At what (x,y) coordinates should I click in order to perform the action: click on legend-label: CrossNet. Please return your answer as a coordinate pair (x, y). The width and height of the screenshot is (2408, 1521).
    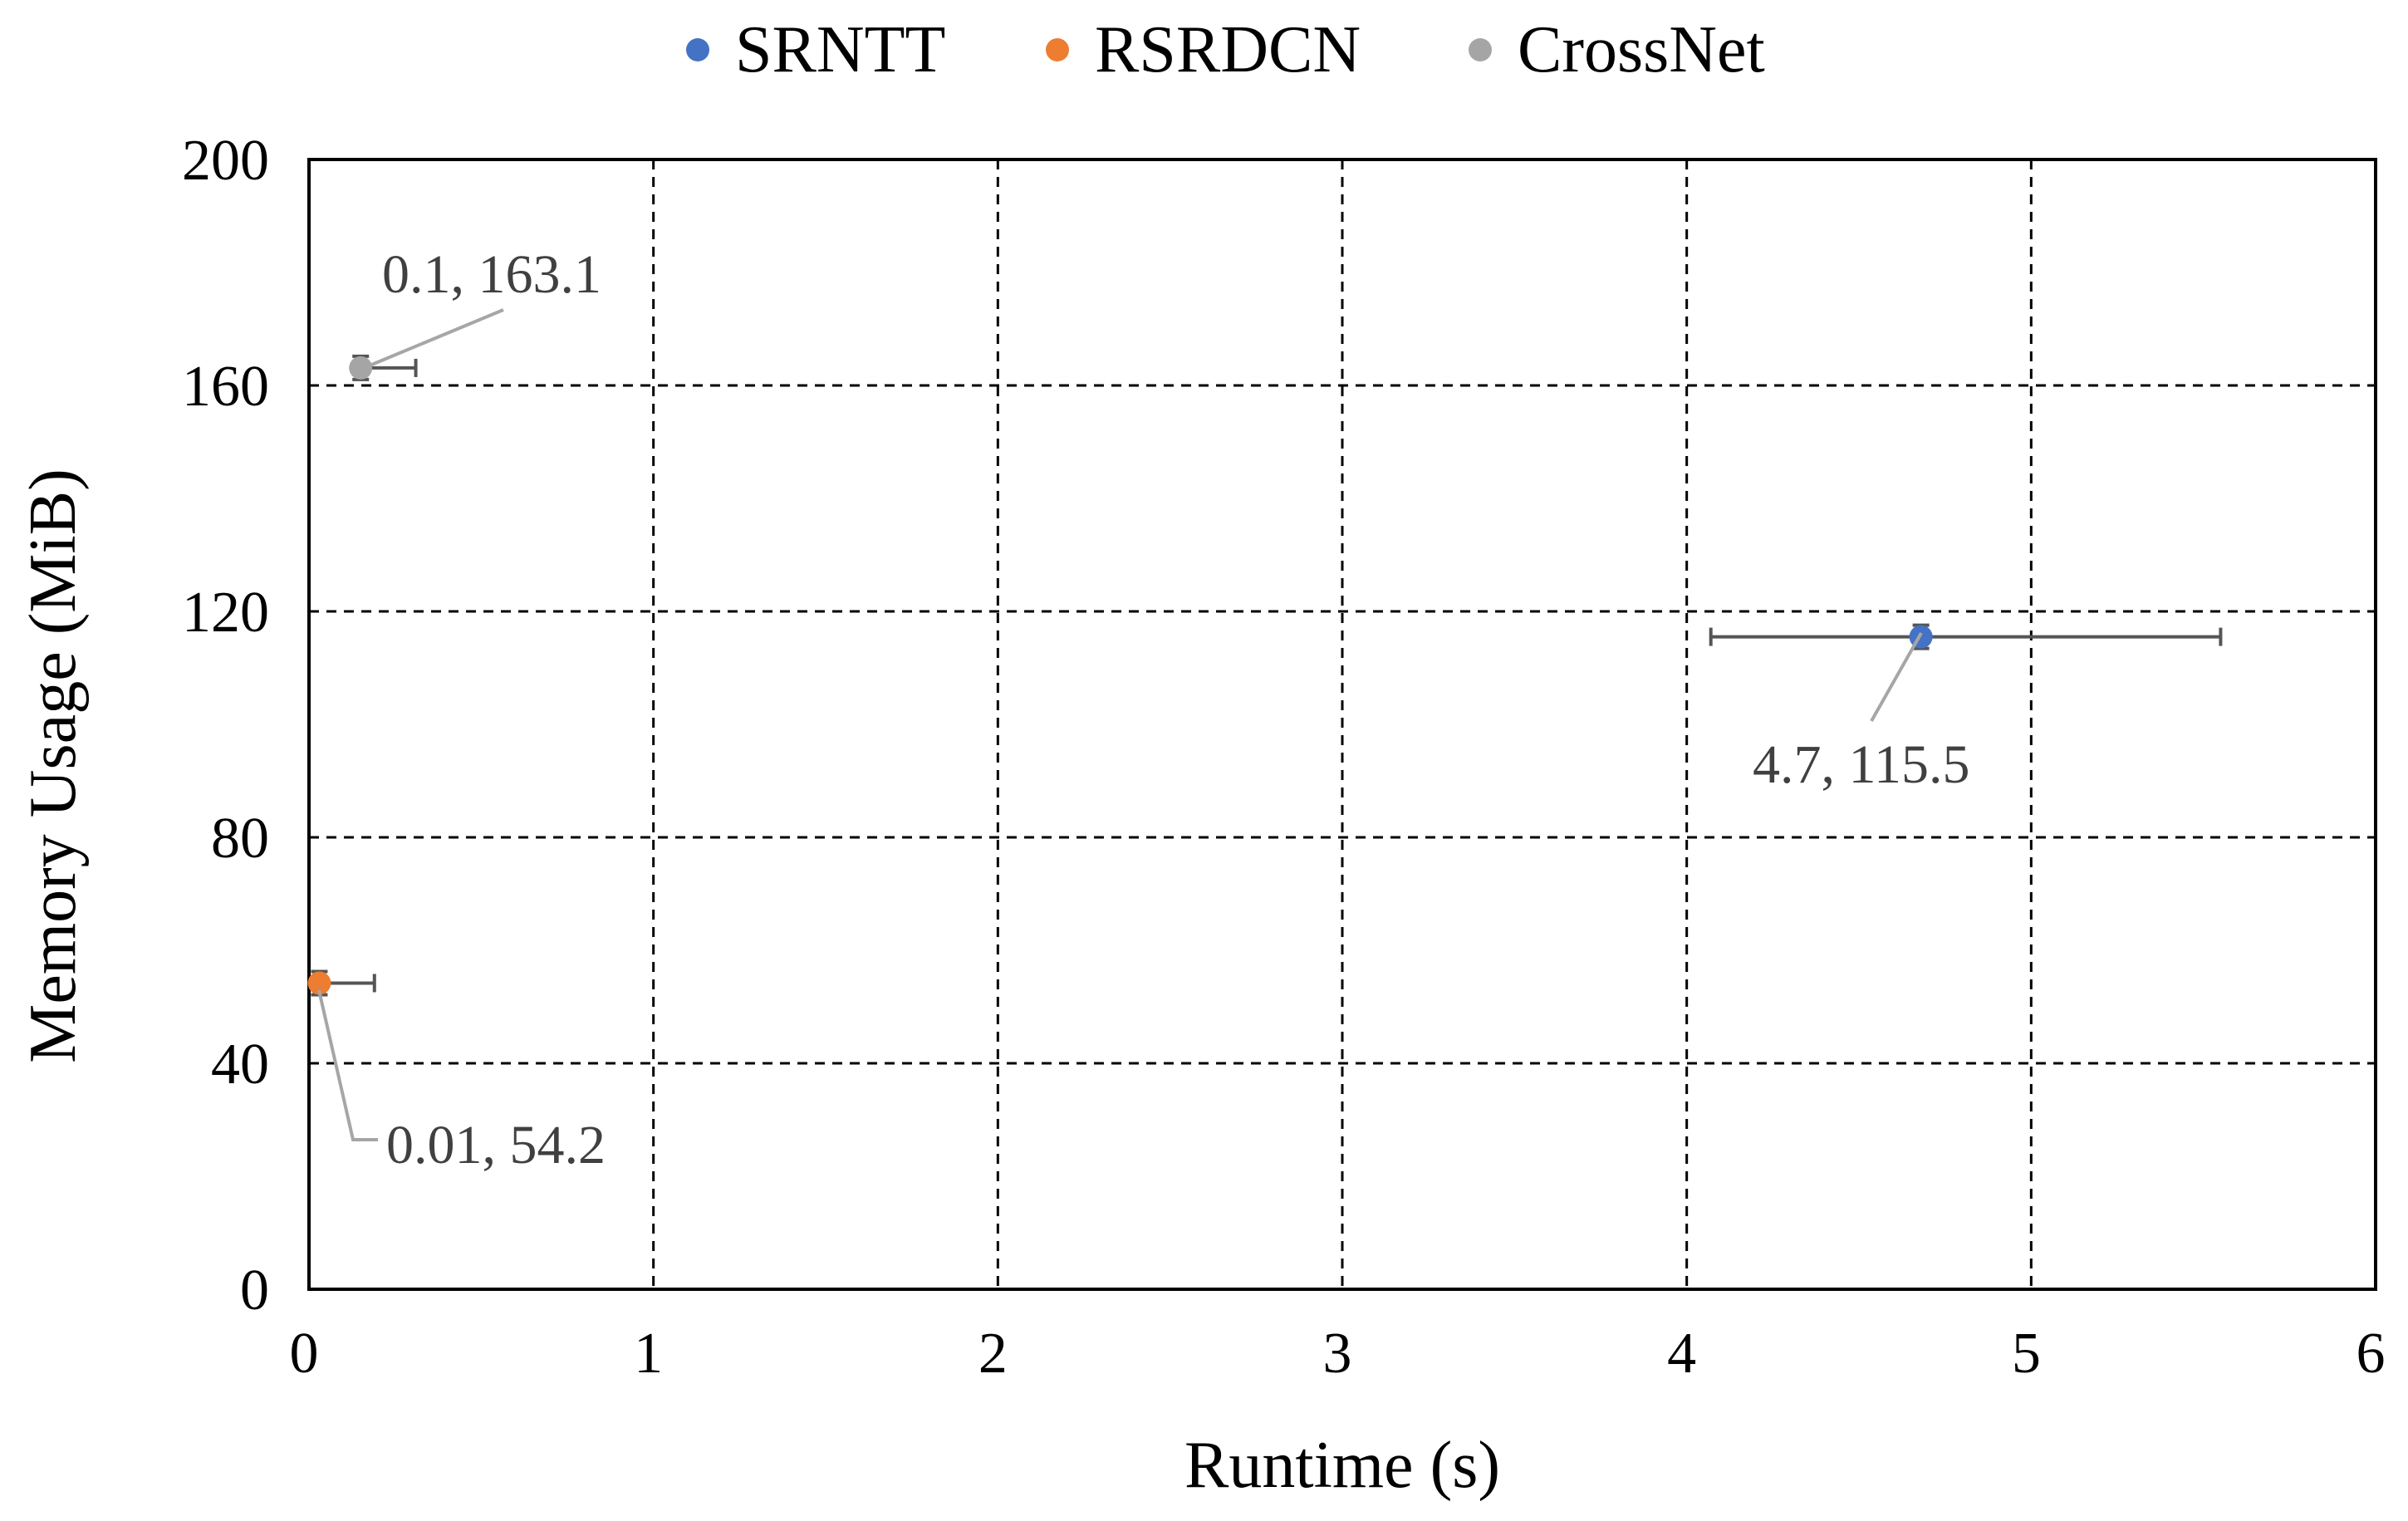
    Looking at the image, I should click on (1641, 49).